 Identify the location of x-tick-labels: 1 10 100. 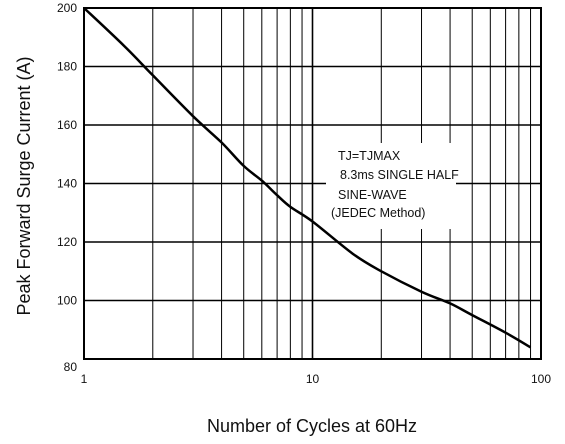
(316, 379).